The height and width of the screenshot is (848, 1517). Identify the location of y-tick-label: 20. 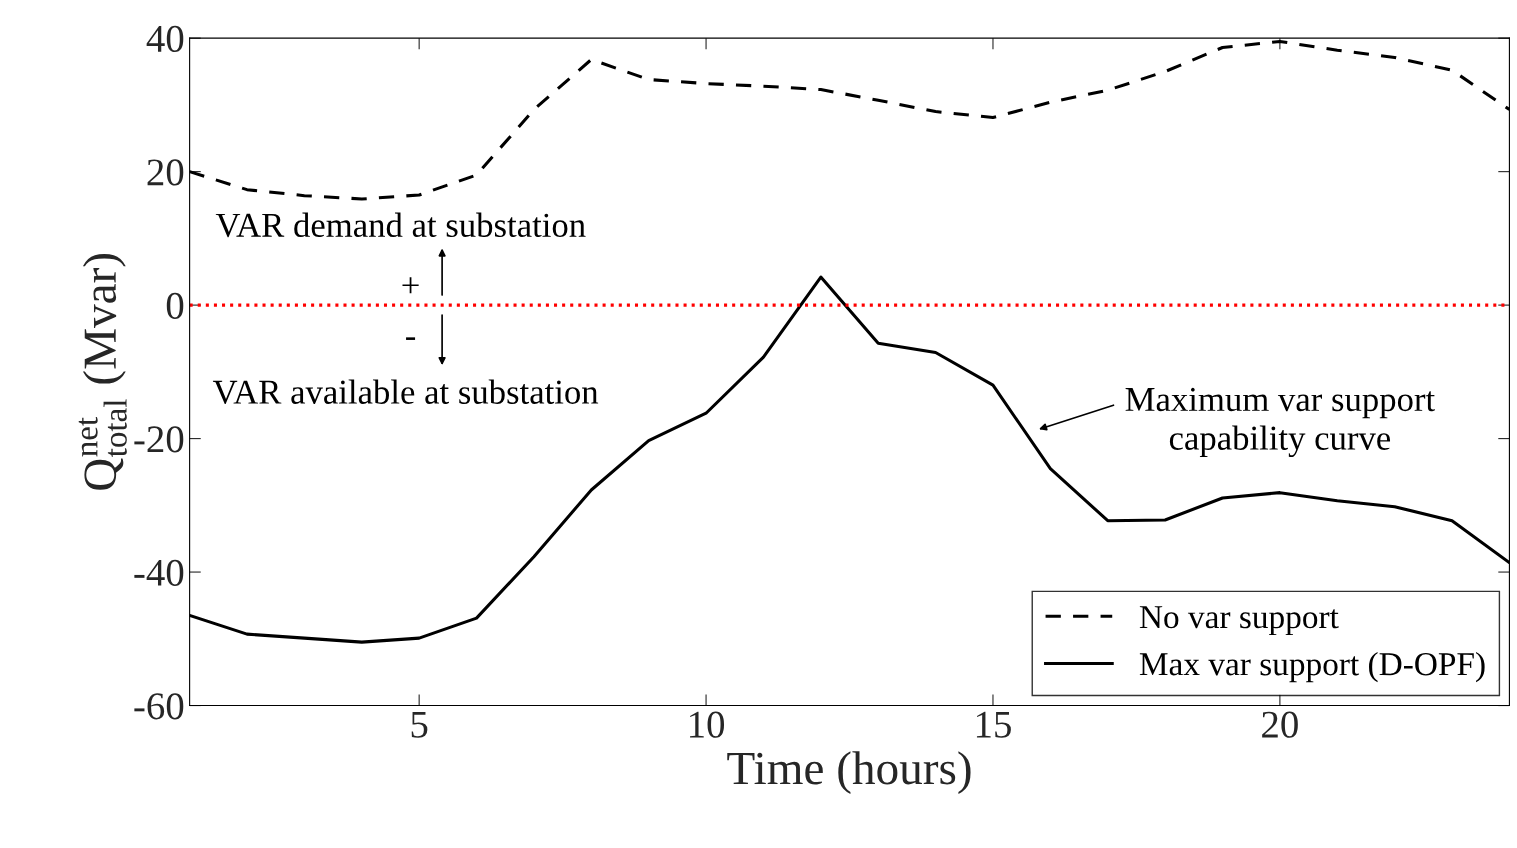
(165, 172).